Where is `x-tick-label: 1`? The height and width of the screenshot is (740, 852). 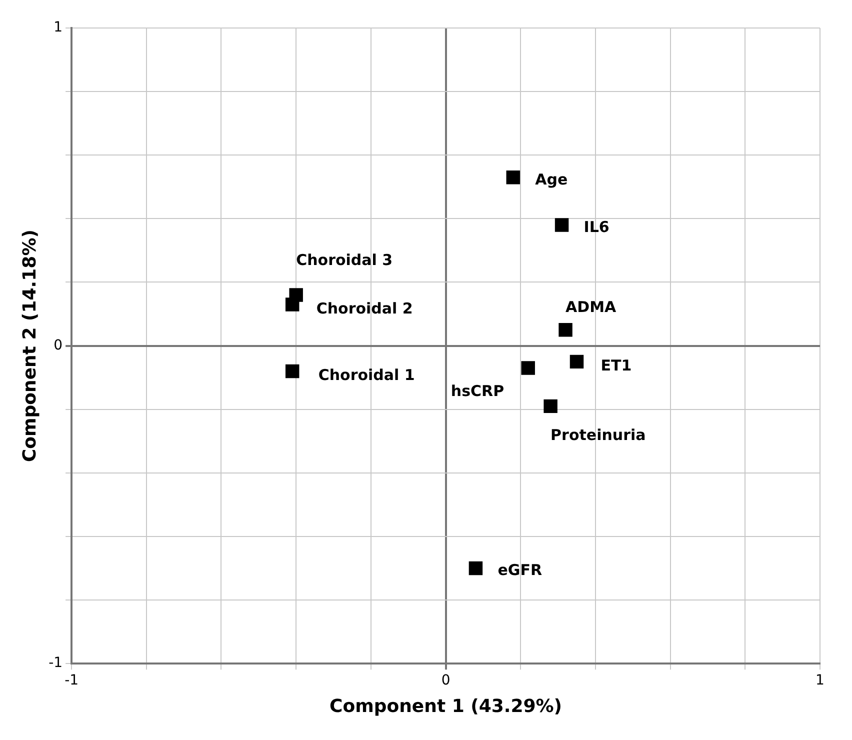 x-tick-label: 1 is located at coordinates (820, 680).